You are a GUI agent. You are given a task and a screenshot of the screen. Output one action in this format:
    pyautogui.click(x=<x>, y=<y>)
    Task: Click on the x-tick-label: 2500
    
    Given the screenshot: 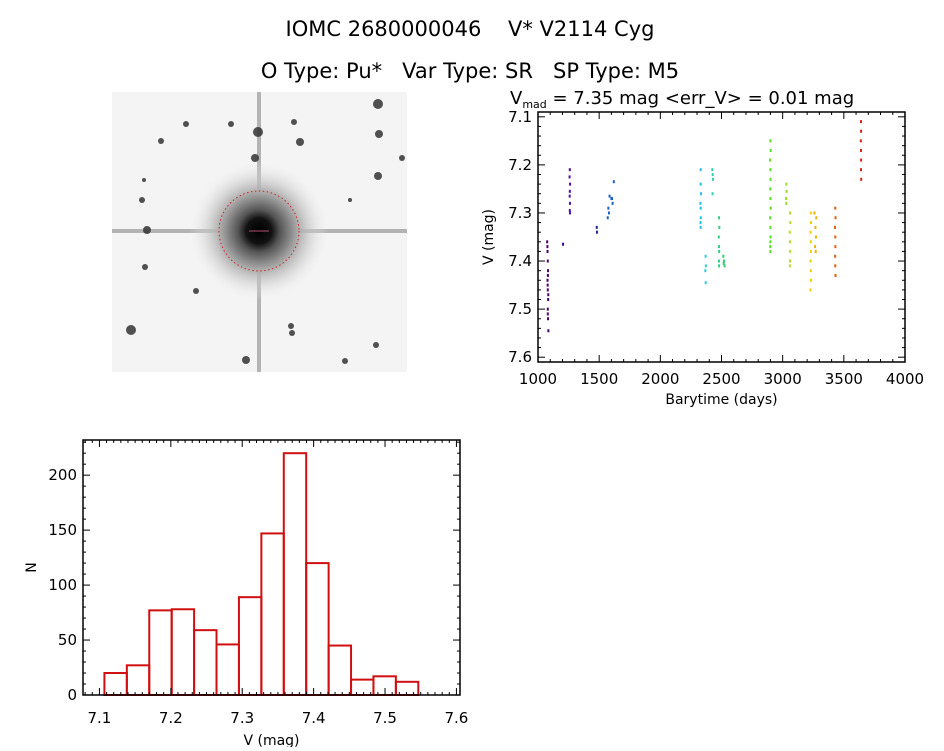 What is the action you would take?
    pyautogui.click(x=721, y=379)
    